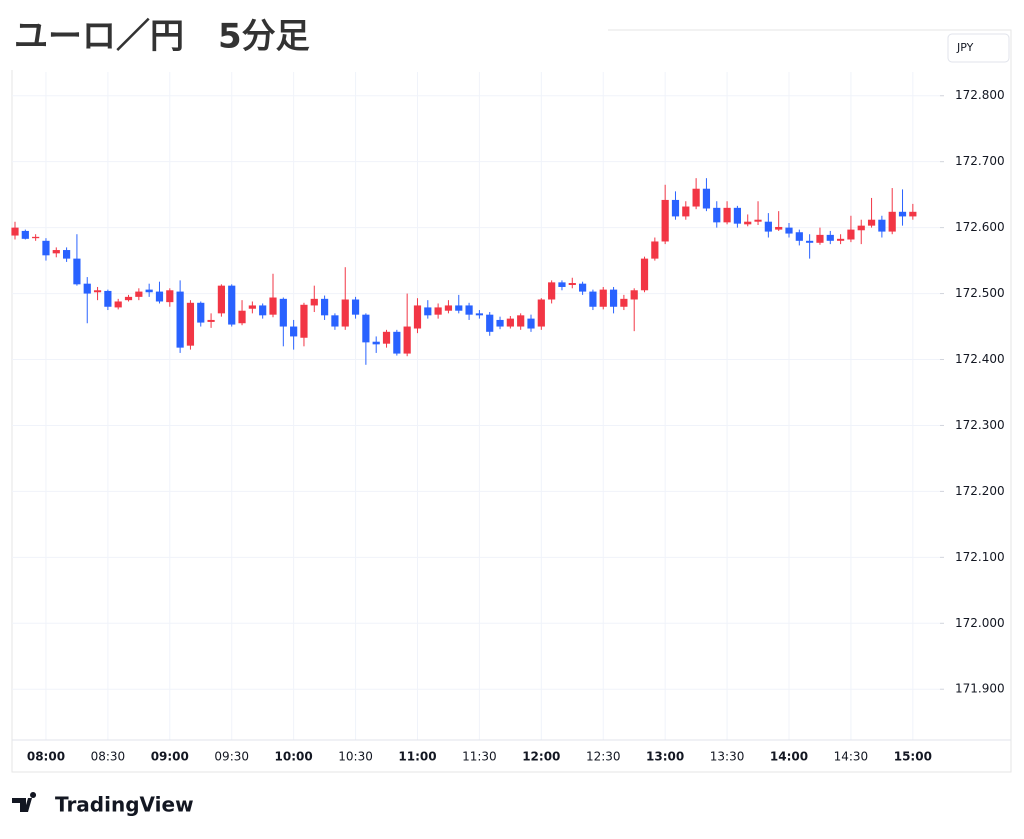 Image resolution: width=1024 pixels, height=839 pixels. Describe the element at coordinates (46, 757) in the screenshot. I see `x-tick-label: 08:00` at that location.